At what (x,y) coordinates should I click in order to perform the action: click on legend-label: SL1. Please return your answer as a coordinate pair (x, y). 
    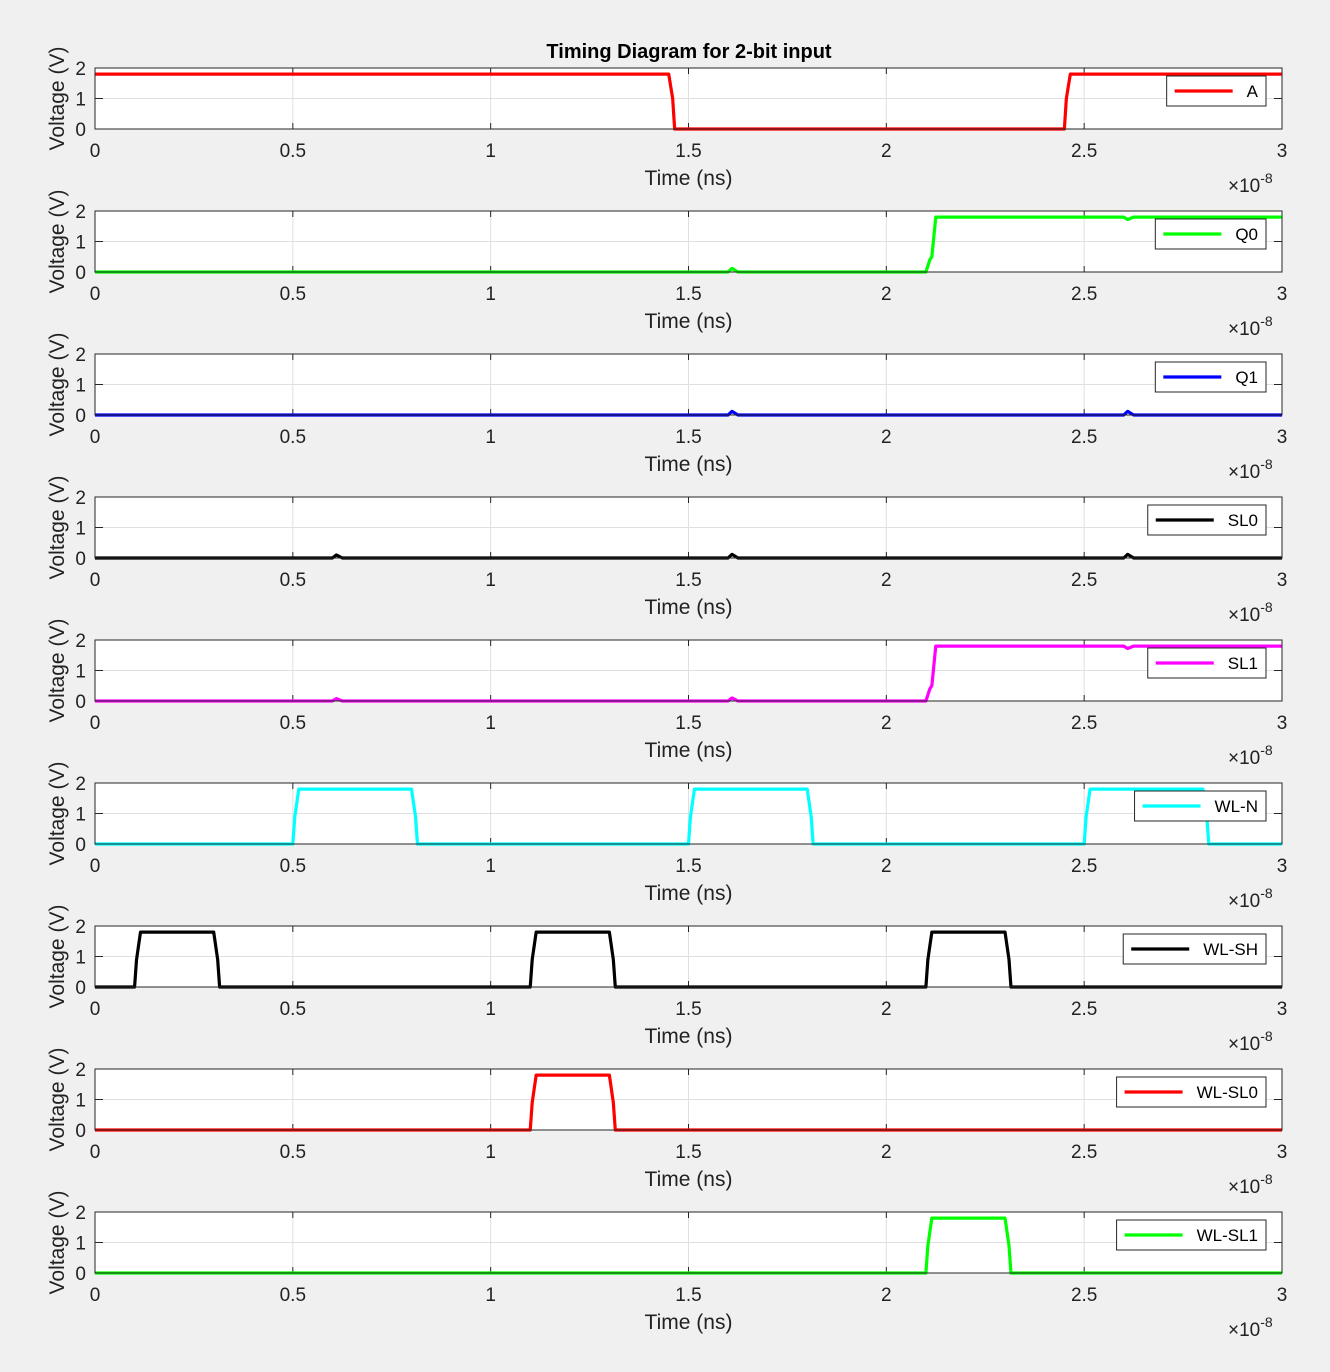
    Looking at the image, I should click on (1243, 663).